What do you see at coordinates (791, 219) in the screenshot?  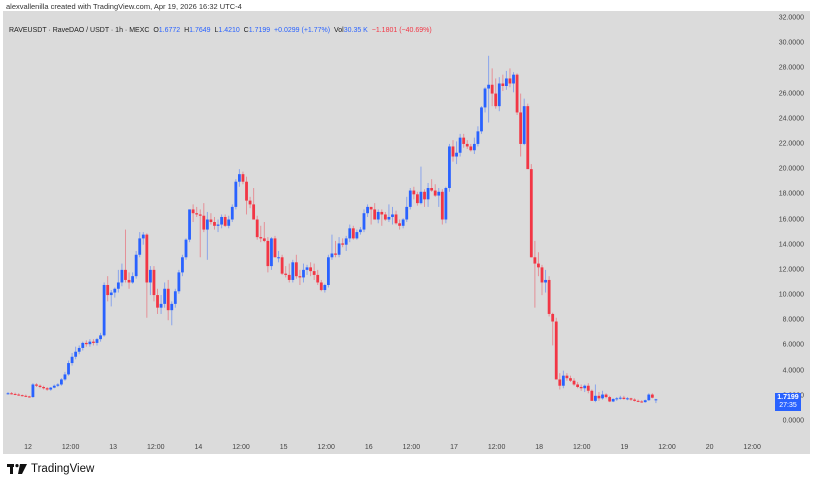 I see `price-axis-label: 16.0000` at bounding box center [791, 219].